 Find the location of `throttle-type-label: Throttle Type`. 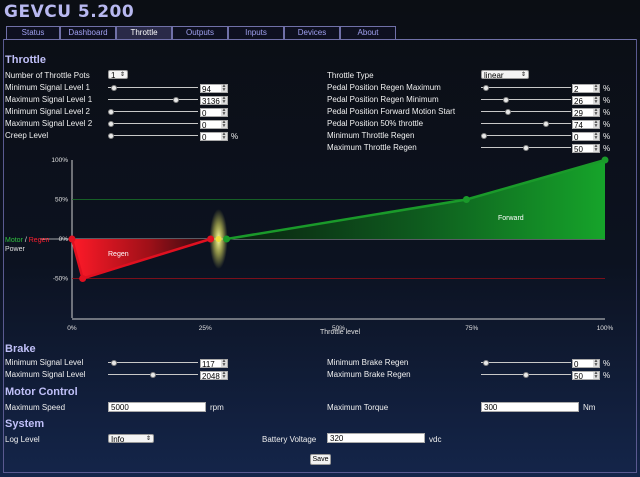

throttle-type-label: Throttle Type is located at coordinates (350, 75).